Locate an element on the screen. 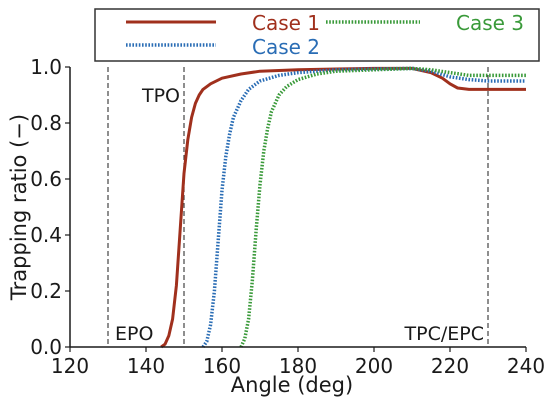 This screenshot has height=405, width=550. y-tick-label: 0.8 is located at coordinates (46, 123).